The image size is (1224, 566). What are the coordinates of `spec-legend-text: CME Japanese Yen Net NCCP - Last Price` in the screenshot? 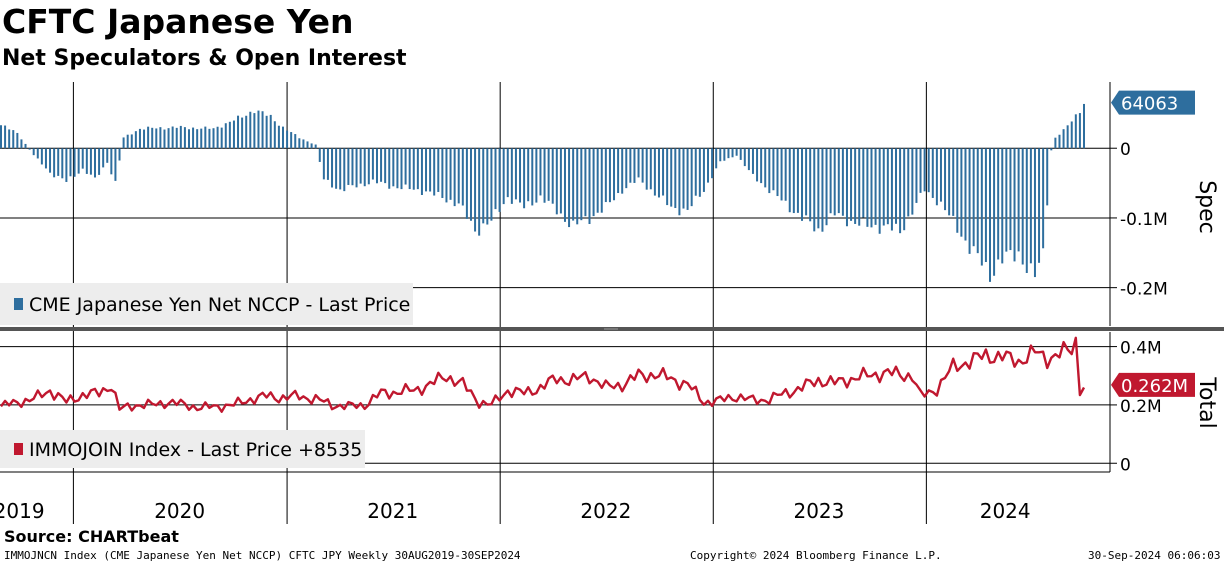 It's located at (219, 305).